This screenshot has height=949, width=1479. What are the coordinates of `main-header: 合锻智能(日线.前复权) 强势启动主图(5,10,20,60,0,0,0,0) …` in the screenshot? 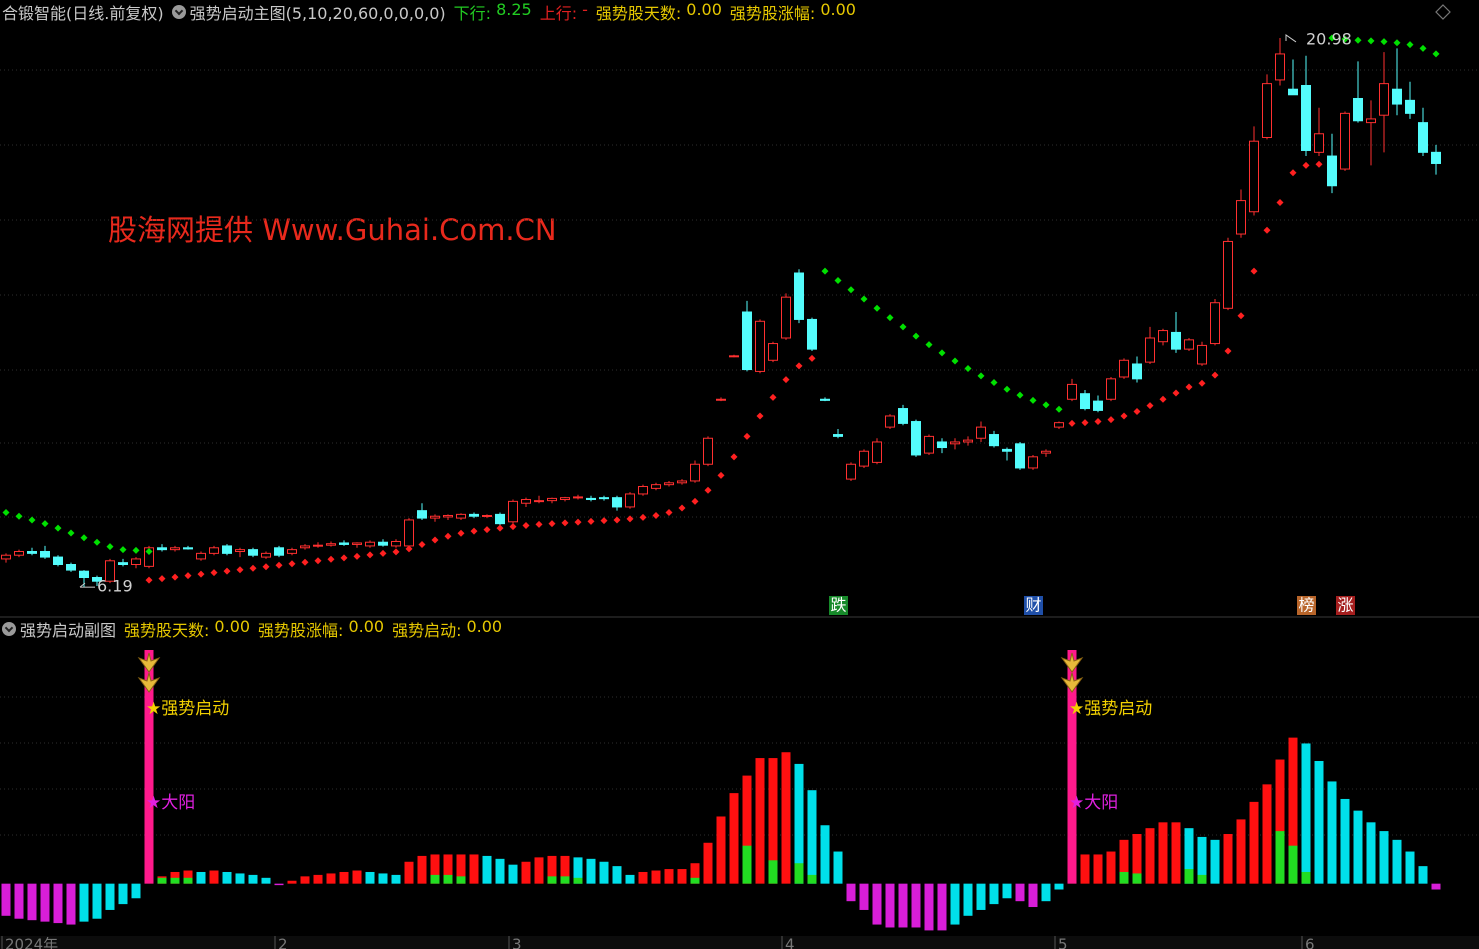 It's located at (429, 12).